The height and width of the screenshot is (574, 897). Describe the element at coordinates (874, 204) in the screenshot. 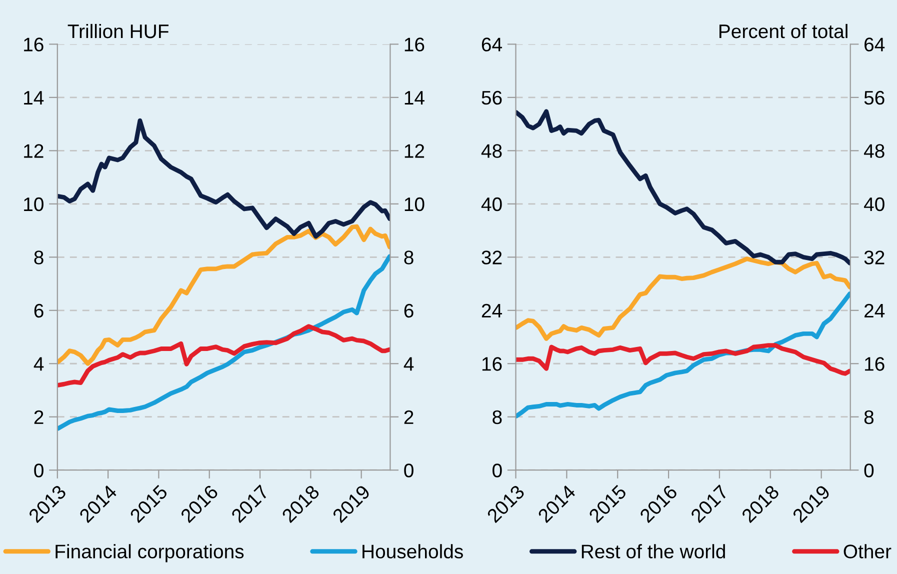

I see `y2-tick-label: 40` at that location.